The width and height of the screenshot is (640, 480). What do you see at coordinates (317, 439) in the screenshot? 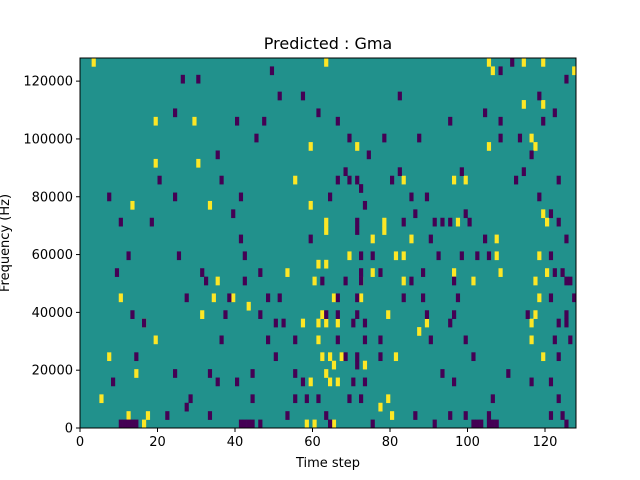
I see `x-axis: 0 20 40 60 80 100 120` at bounding box center [317, 439].